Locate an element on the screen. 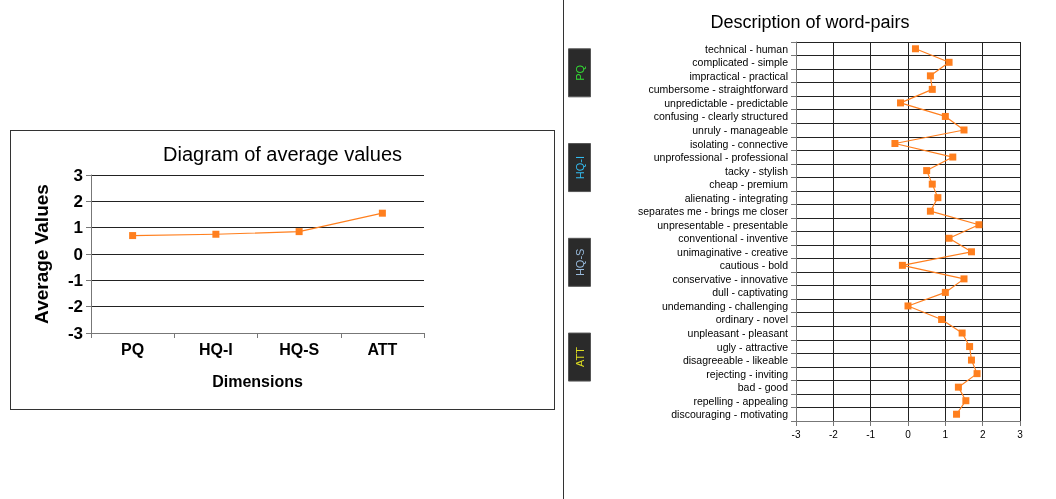 The image size is (1056, 499). text: HQ-S is located at coordinates (579, 262).